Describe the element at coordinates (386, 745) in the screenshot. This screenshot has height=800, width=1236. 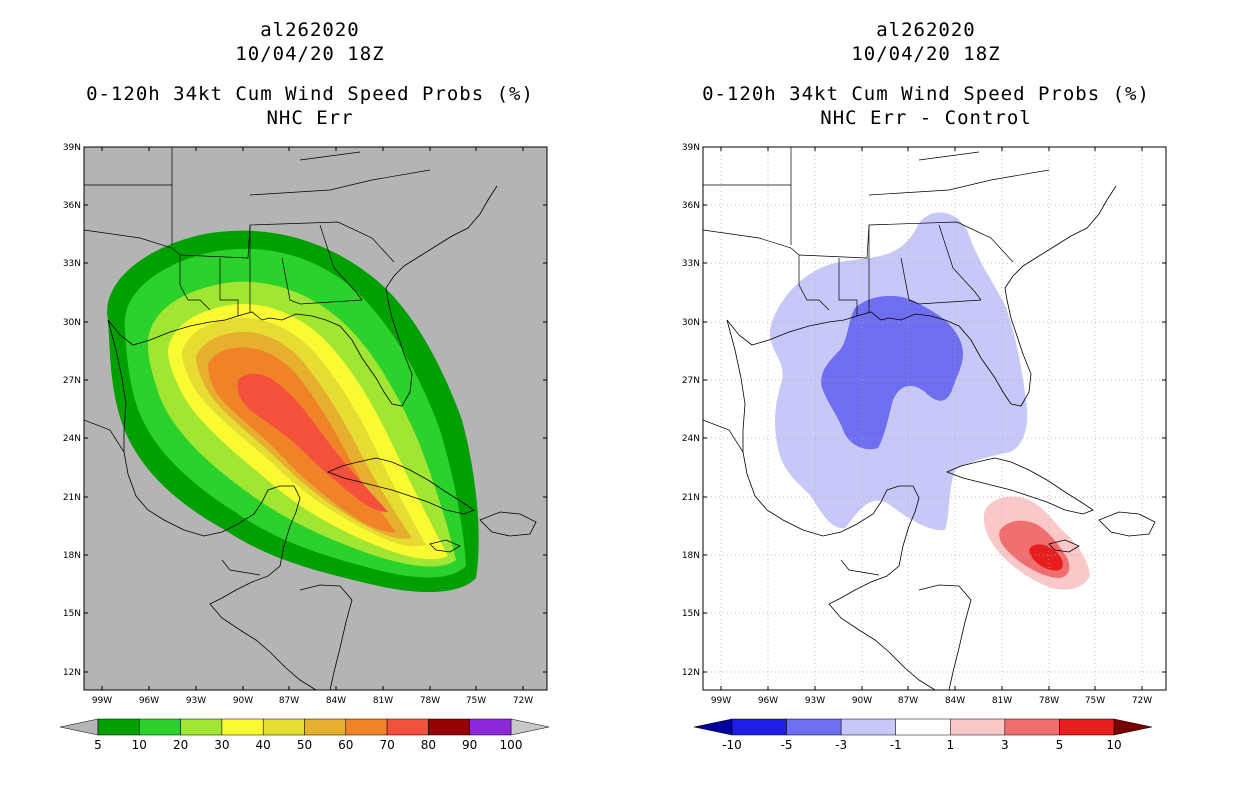
I see `left-colorbar-label: 70` at that location.